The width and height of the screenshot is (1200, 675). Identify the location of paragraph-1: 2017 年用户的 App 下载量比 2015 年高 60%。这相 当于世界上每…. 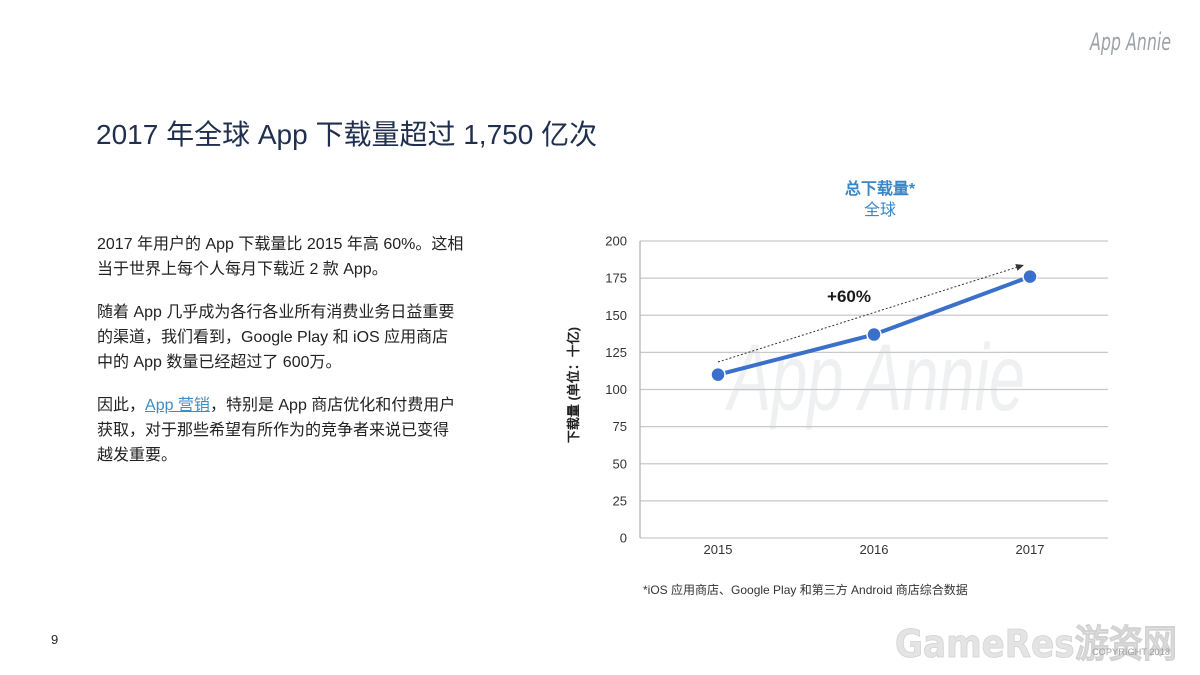
(307, 257).